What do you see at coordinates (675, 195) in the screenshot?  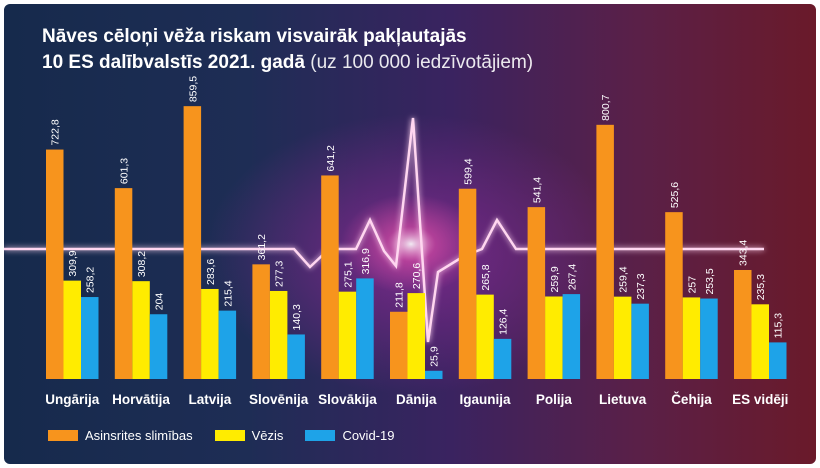 I see `value-label-cardio: 525,6` at bounding box center [675, 195].